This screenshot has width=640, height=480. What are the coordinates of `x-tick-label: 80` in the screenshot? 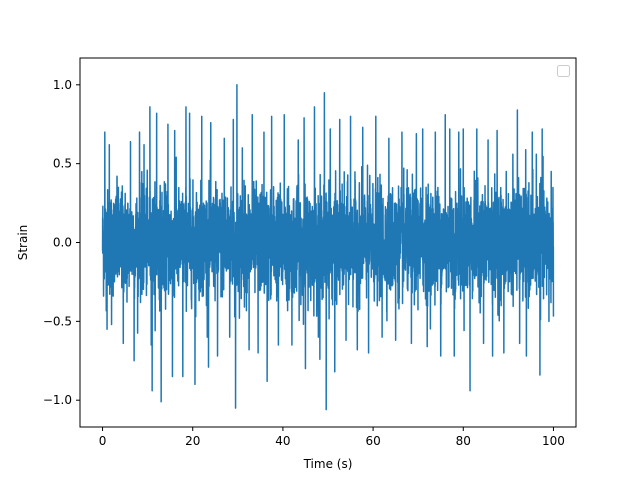 It's located at (463, 441).